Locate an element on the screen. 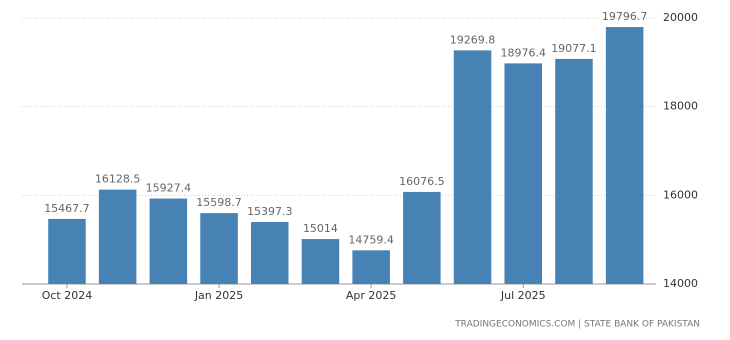  value-label: 15397.3 is located at coordinates (270, 211).